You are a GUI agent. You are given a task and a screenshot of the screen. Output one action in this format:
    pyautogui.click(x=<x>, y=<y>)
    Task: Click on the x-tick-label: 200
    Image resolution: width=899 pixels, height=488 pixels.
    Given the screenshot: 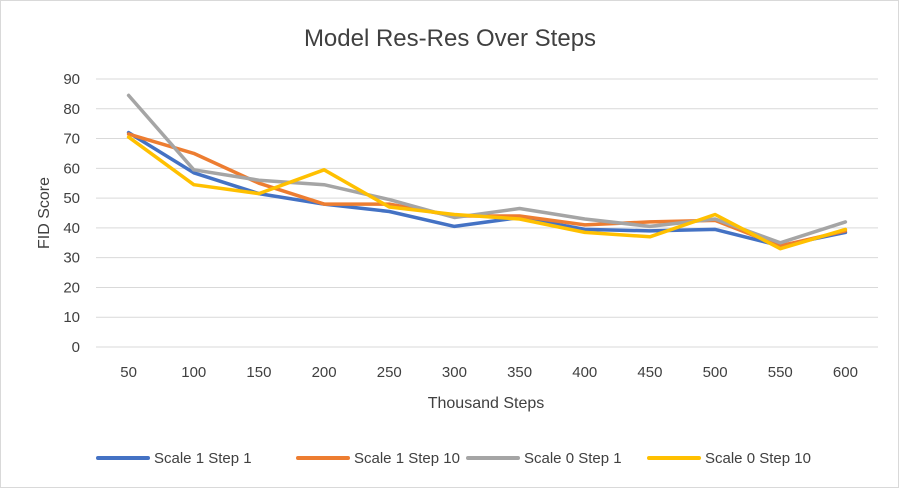 What is the action you would take?
    pyautogui.click(x=324, y=372)
    